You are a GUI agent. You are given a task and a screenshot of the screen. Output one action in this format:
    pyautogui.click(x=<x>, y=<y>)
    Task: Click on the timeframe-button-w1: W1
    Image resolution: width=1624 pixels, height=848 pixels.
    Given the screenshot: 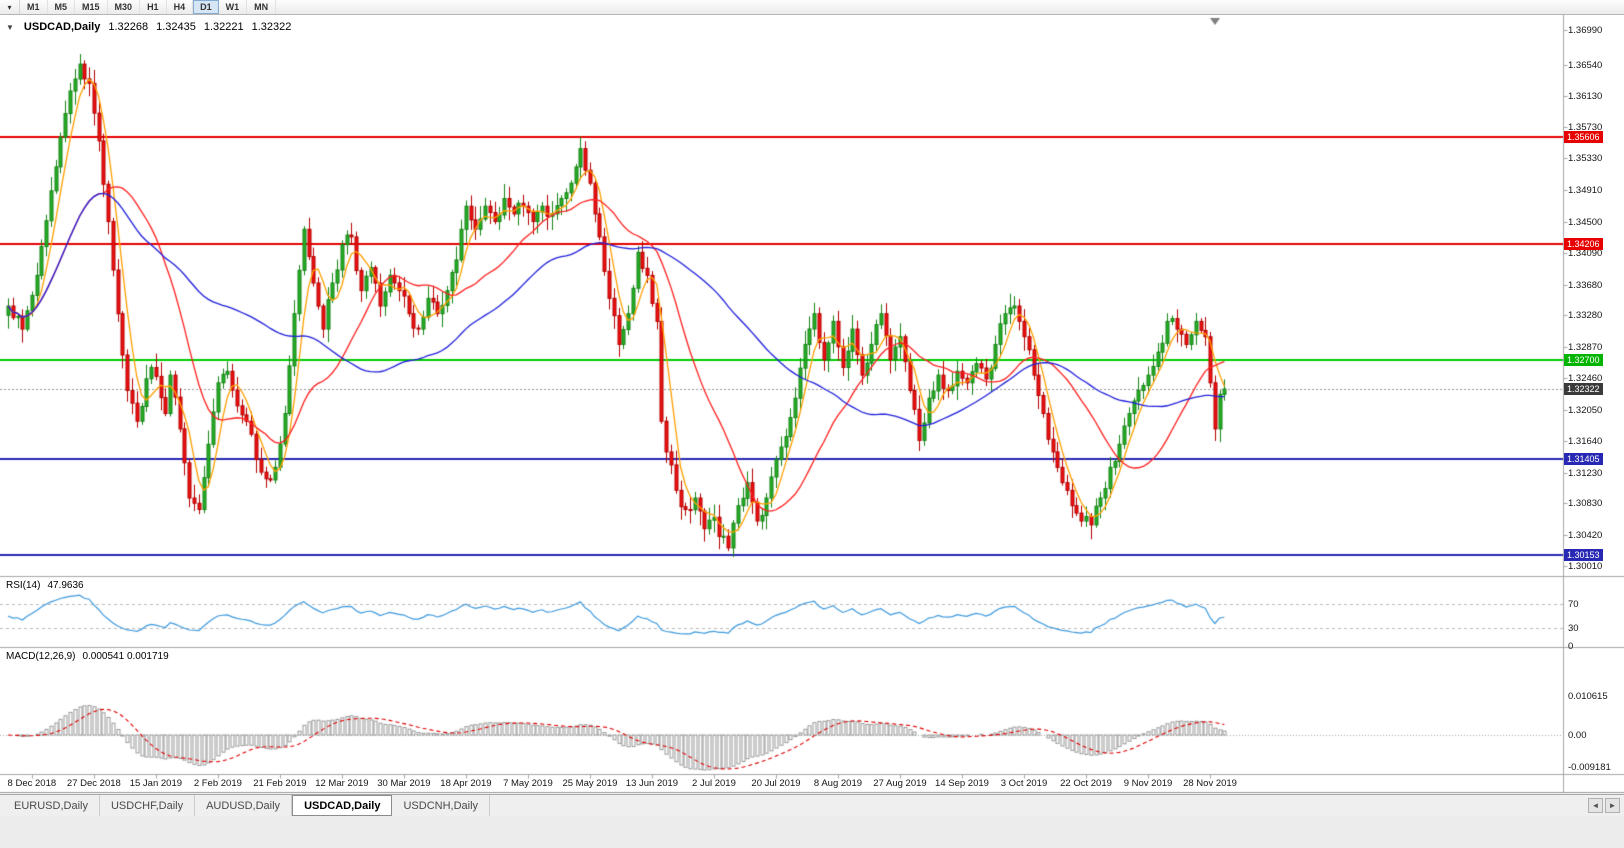 What is the action you would take?
    pyautogui.click(x=233, y=7)
    